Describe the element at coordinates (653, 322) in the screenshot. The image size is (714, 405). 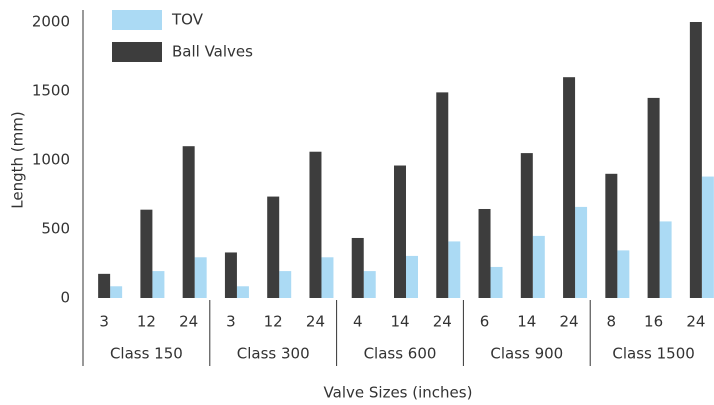
I see `x-tick-label: 16` at that location.